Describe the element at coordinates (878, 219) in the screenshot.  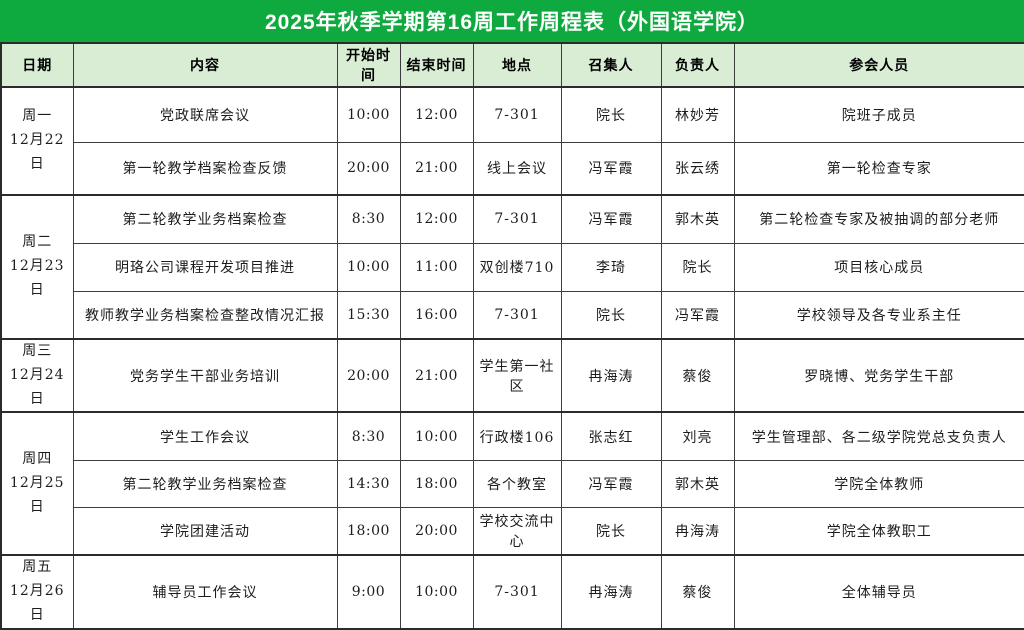
I see `cell-participants: 第二轮检查专家及被抽调的部分老师` at that location.